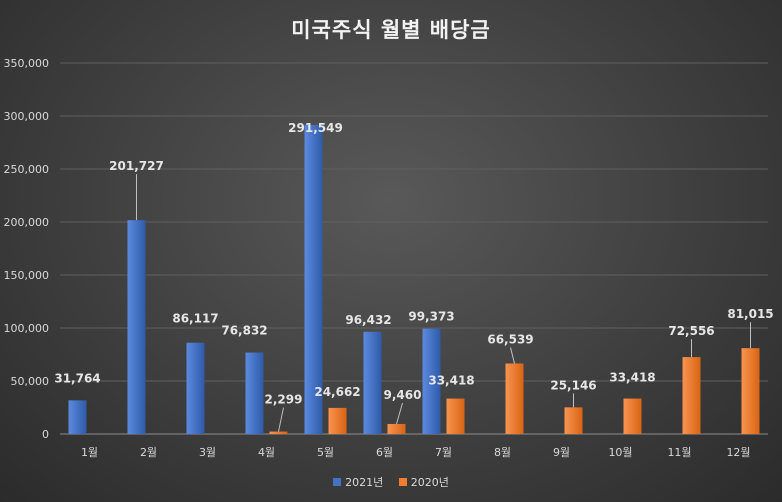 The width and height of the screenshot is (782, 502). Describe the element at coordinates (384, 452) in the screenshot. I see `x-tick-label: 6월` at that location.